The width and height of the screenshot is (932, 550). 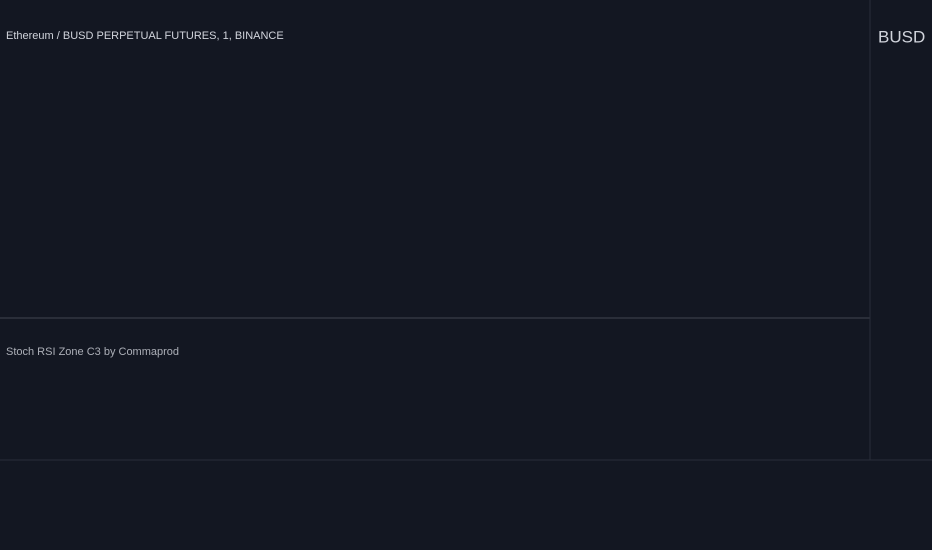 I want to click on indicator-title: Stoch RSI Zone C3 by Commaprod, so click(x=92, y=352).